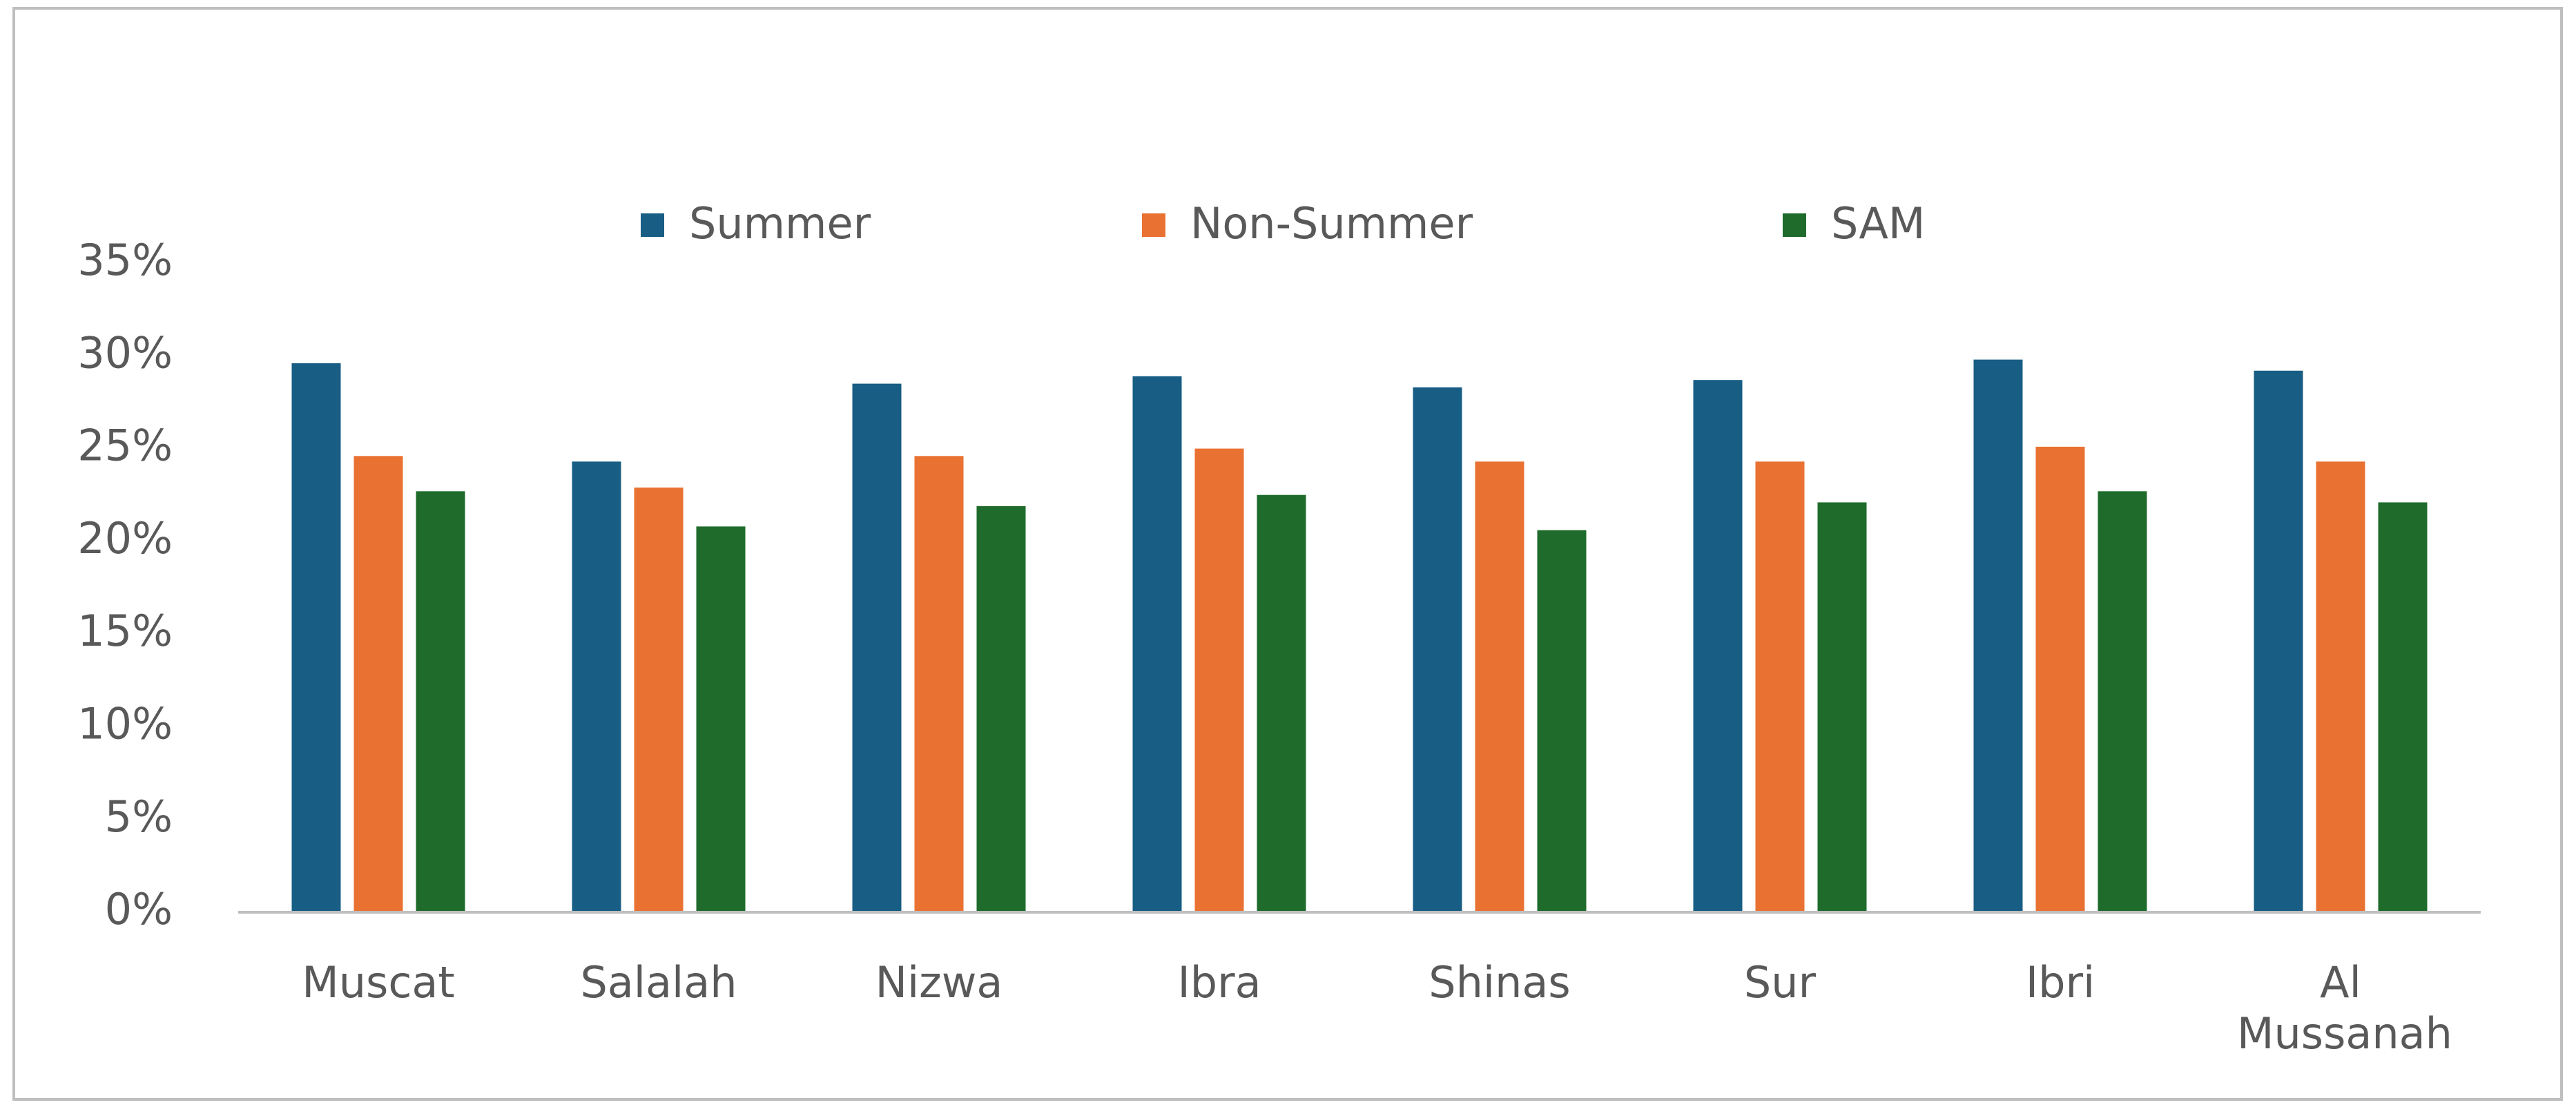  I want to click on y-tick-label: 5%, so click(139, 816).